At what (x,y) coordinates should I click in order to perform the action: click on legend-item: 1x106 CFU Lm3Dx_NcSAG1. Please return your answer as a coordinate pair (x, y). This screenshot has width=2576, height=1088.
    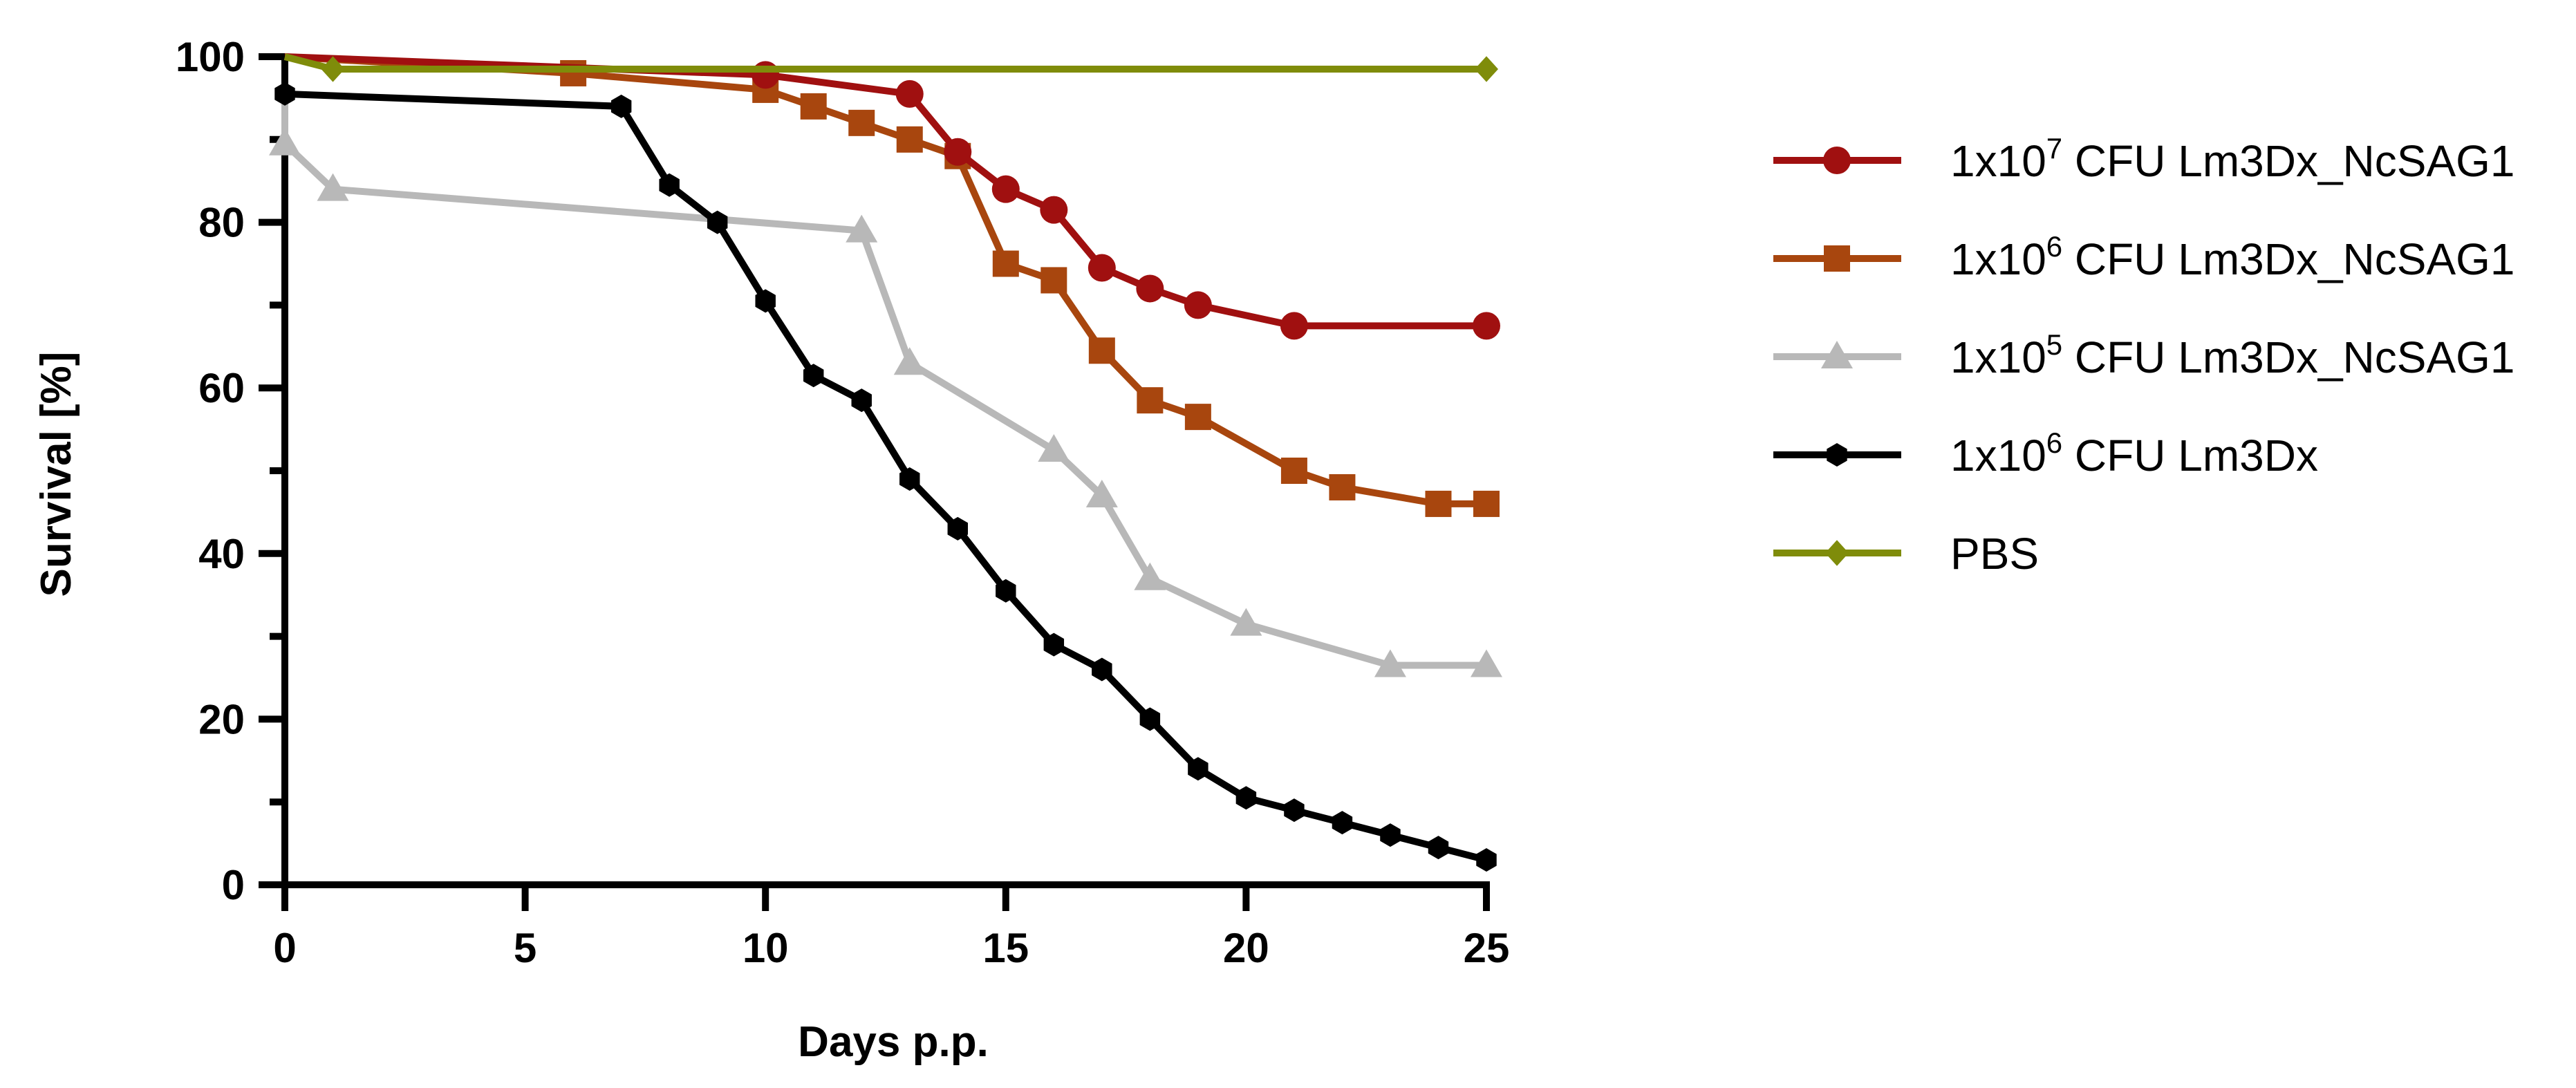
    Looking at the image, I should click on (2144, 257).